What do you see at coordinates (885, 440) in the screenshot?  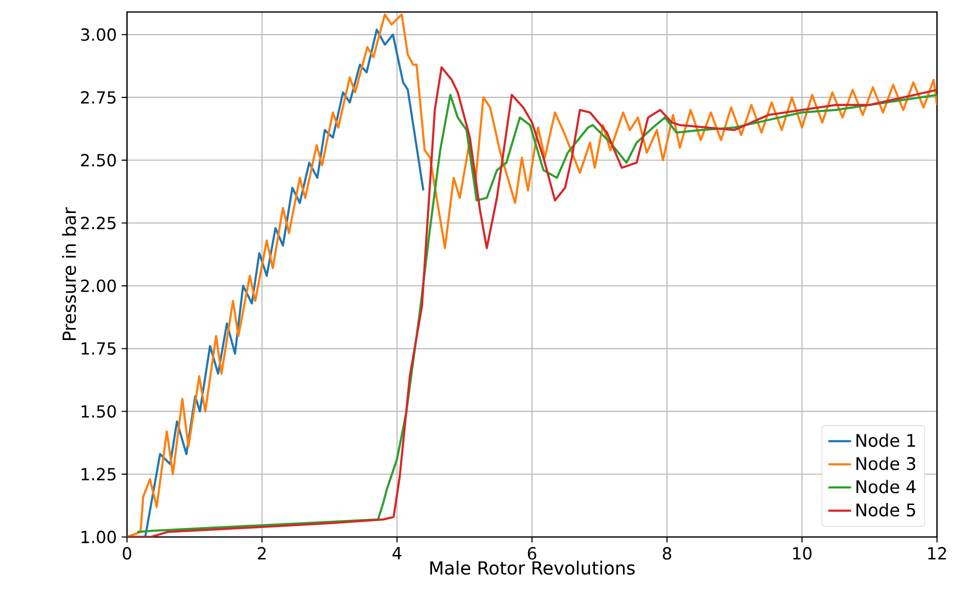 I see `legend-label: Node 1` at bounding box center [885, 440].